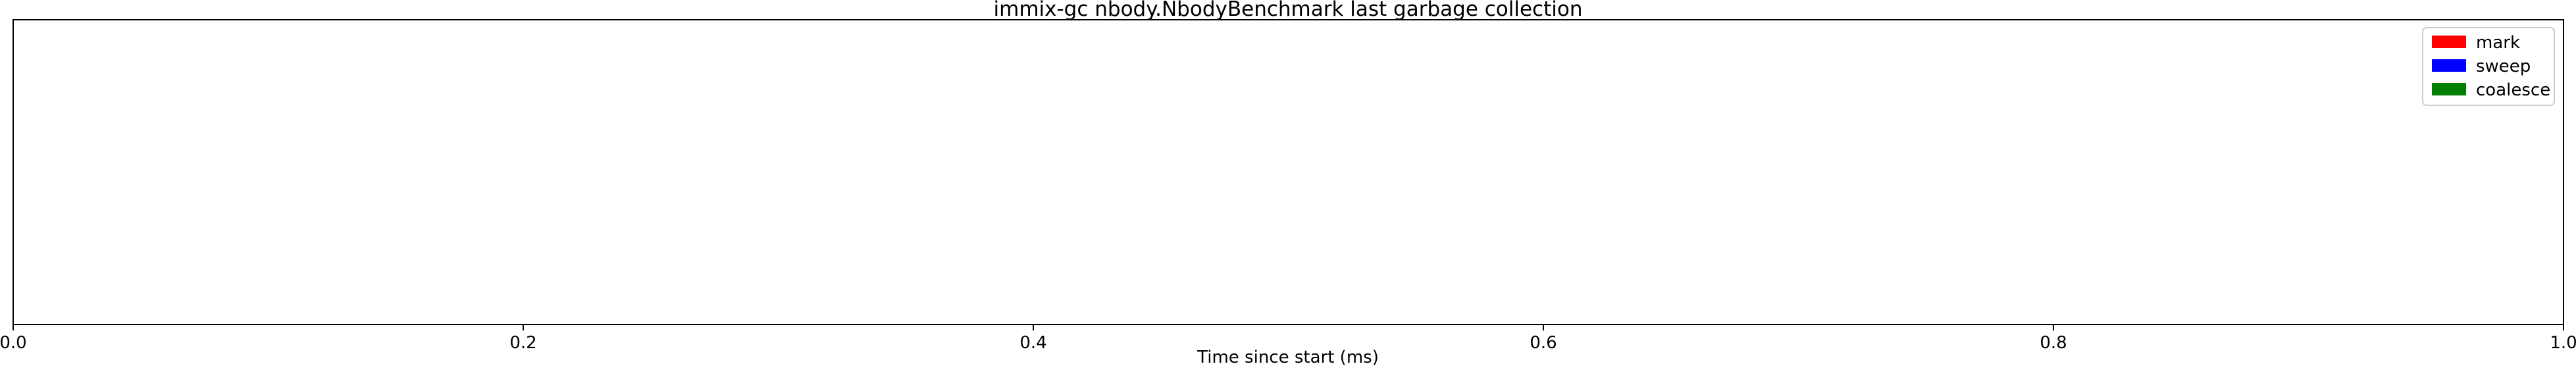 The image size is (2576, 366). I want to click on legend-swatch-sweep, so click(2449, 65).